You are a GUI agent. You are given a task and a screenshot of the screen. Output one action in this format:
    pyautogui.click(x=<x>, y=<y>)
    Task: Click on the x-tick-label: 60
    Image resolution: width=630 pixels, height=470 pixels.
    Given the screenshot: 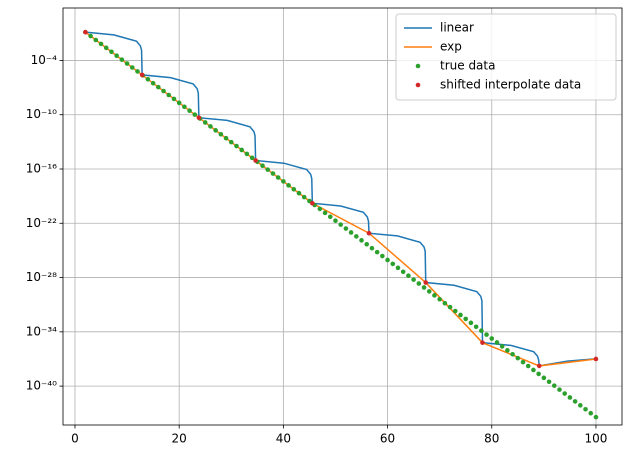 What is the action you would take?
    pyautogui.click(x=387, y=439)
    